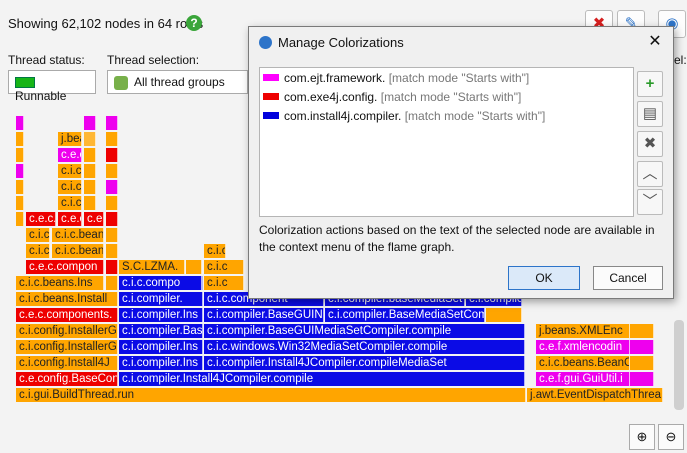  Describe the element at coordinates (52, 86) in the screenshot. I see `thread-status-select: Runnable` at that location.